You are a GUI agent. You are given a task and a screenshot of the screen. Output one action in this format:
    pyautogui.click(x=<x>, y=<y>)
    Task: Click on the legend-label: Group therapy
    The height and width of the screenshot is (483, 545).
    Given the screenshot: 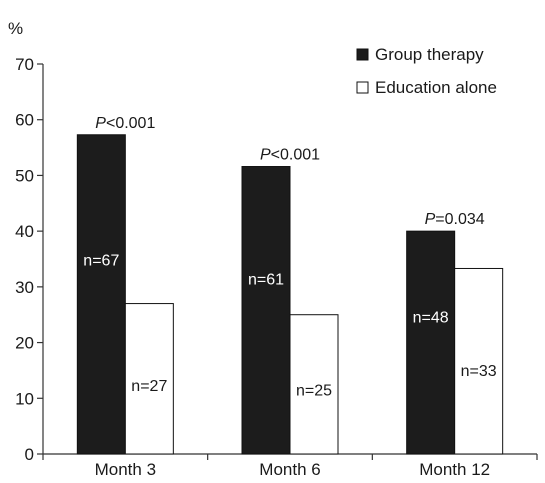 What is the action you would take?
    pyautogui.click(x=429, y=54)
    